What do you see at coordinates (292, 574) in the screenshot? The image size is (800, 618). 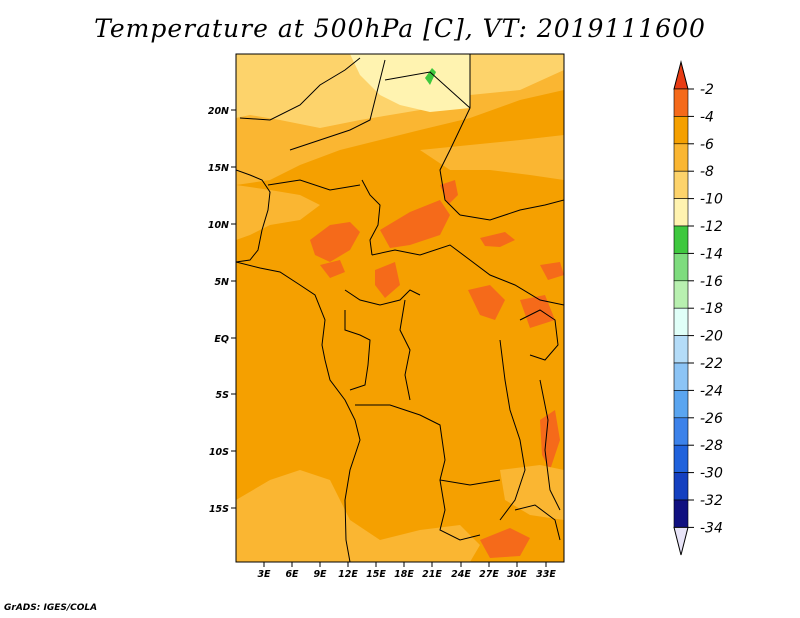 I see `lon-label: 6E` at bounding box center [292, 574].